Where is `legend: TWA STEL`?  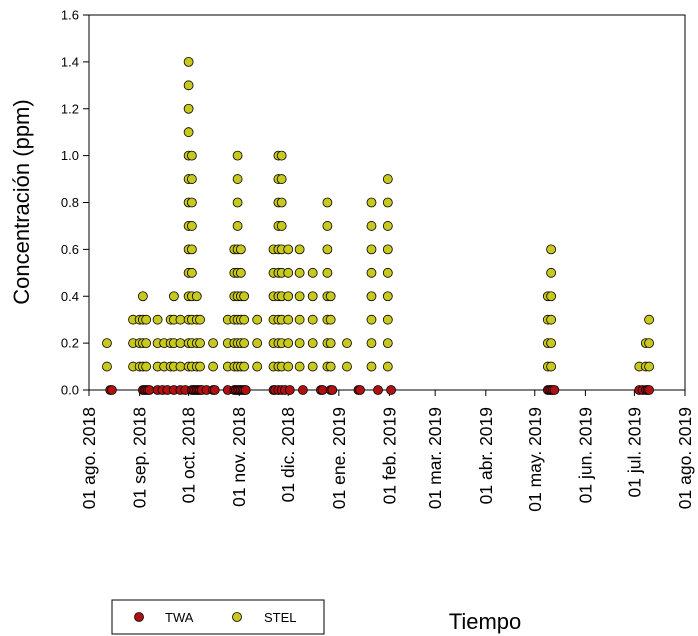
legend: TWA STEL is located at coordinates (218, 617).